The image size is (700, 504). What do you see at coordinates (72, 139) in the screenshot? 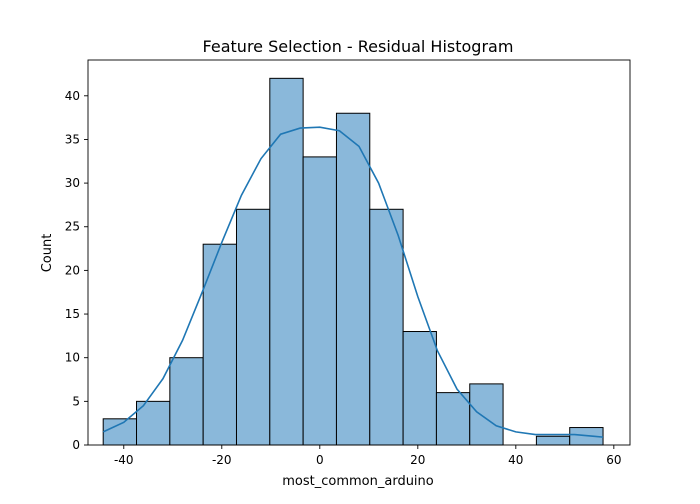
I see `y-tick-label: 35` at bounding box center [72, 139].